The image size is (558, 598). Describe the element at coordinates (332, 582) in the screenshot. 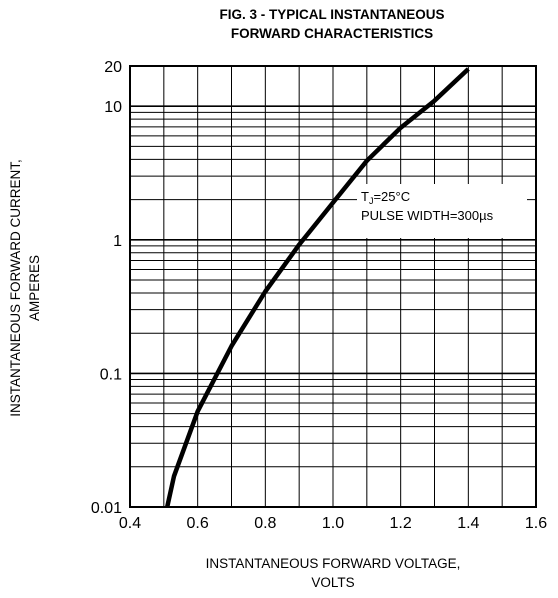

I see `x-axis-label-line-2: VOLTS` at that location.